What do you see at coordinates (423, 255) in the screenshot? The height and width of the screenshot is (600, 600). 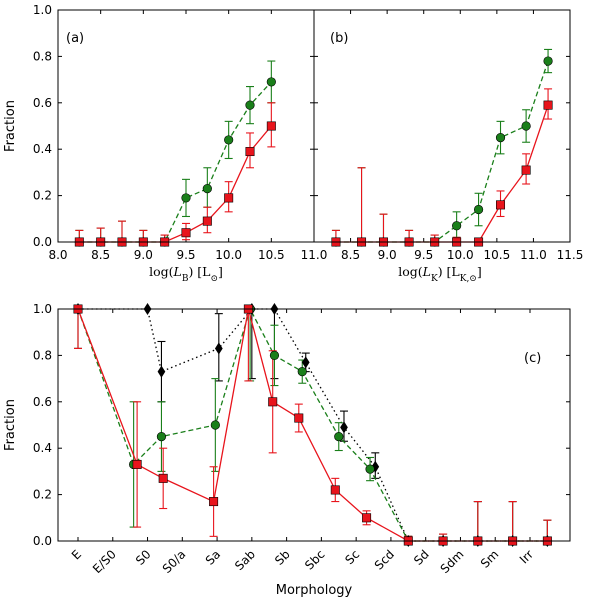 I see `x-tick-label-b-2: 9.5` at bounding box center [423, 255].